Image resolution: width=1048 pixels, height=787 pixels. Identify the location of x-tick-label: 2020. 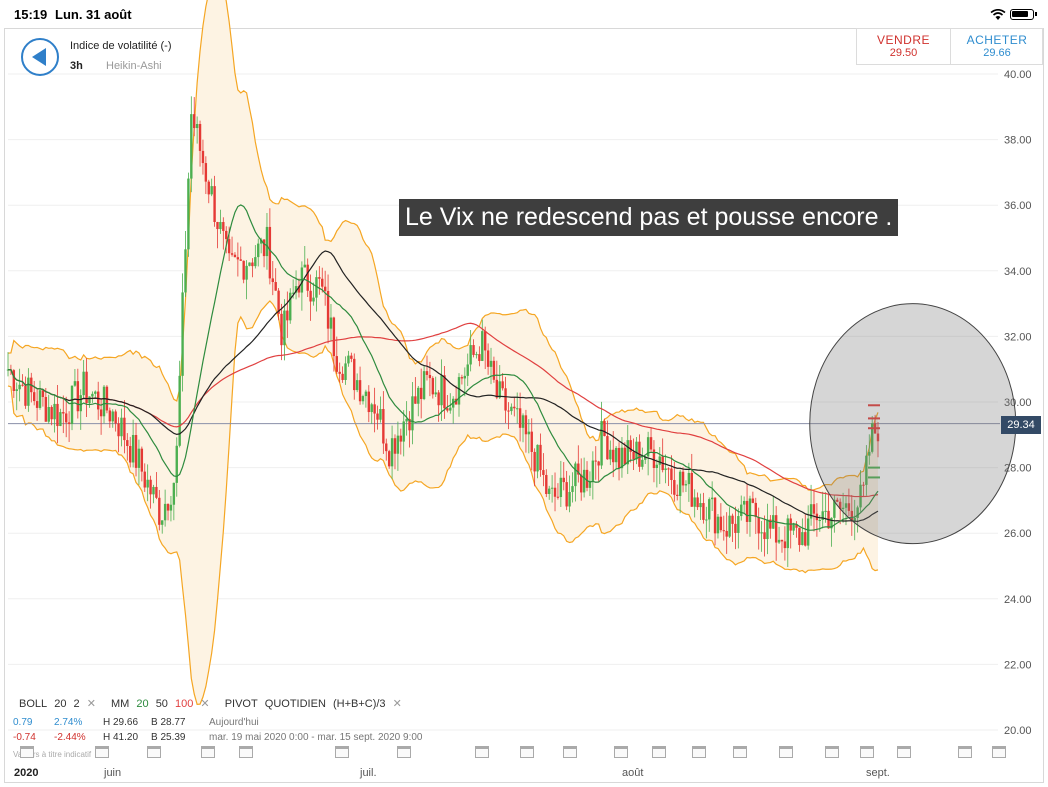
(26, 773).